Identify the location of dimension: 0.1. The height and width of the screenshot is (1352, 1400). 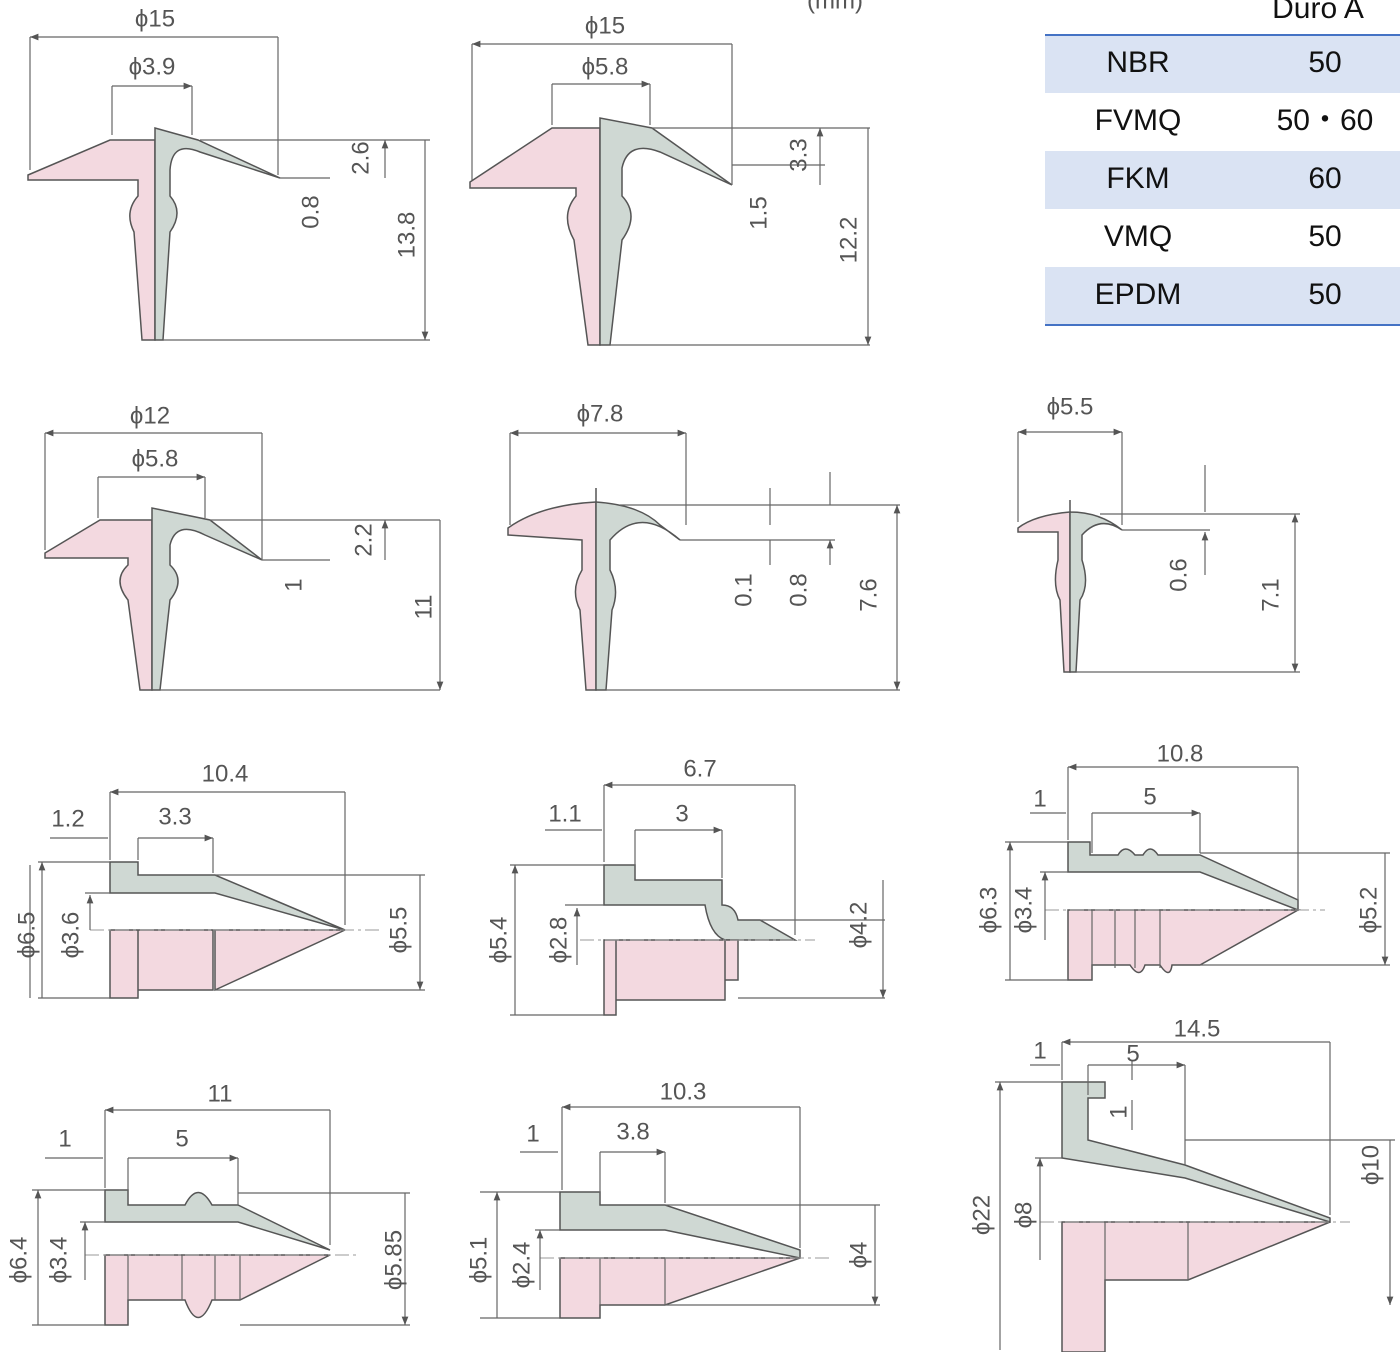
(743, 589).